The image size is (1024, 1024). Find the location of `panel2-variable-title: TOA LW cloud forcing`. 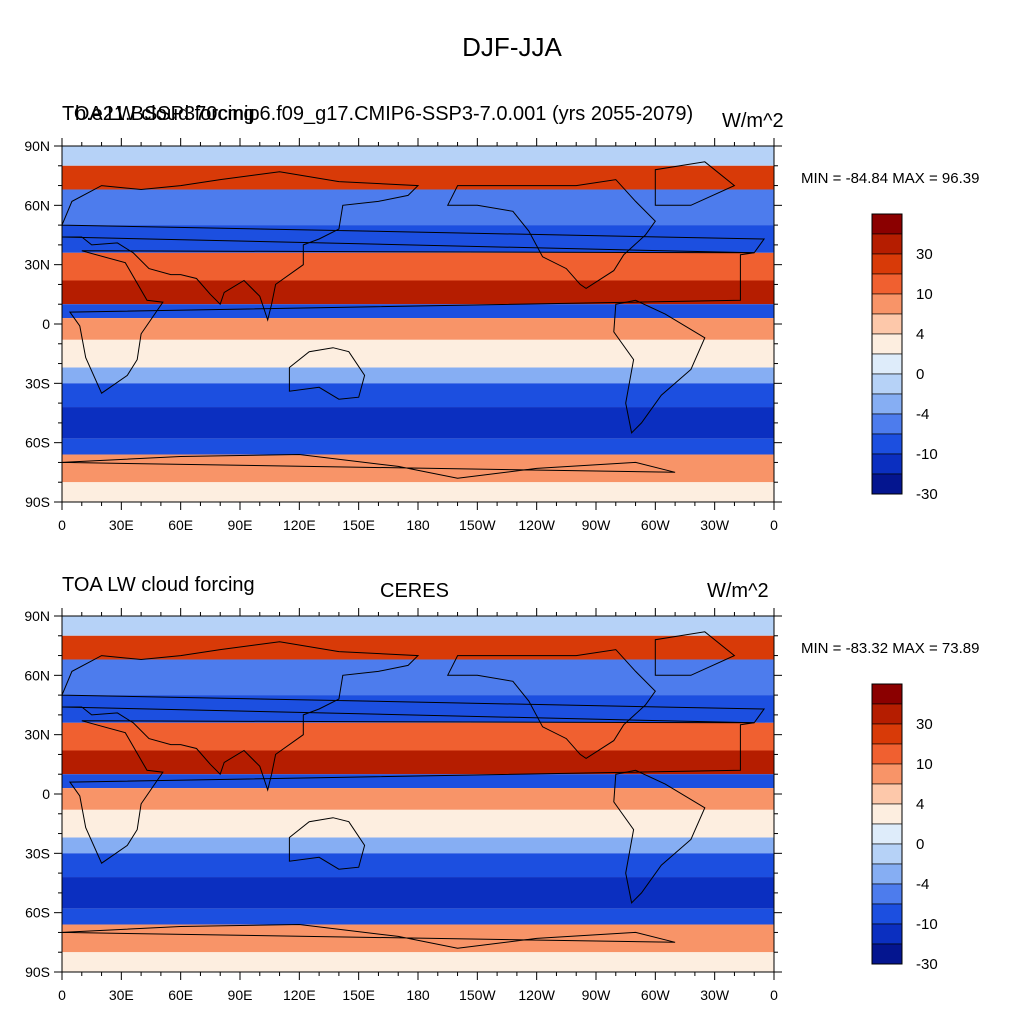

panel2-variable-title: TOA LW cloud forcing is located at coordinates (158, 585).